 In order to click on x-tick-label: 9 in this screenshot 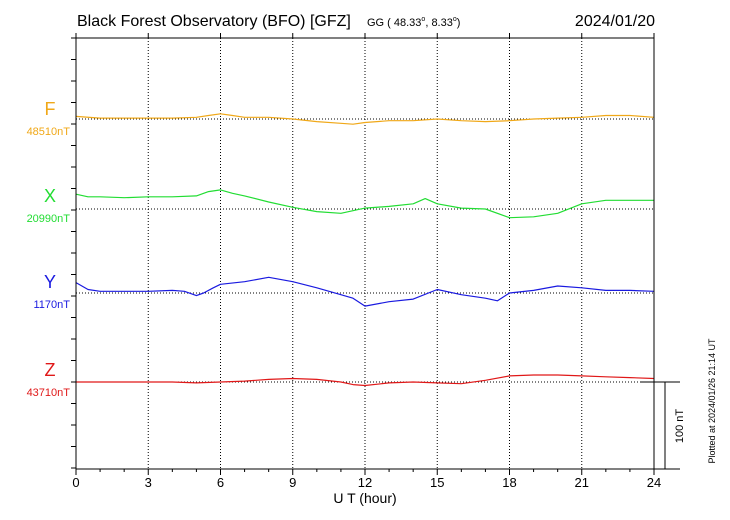, I will do `click(292, 482)`.